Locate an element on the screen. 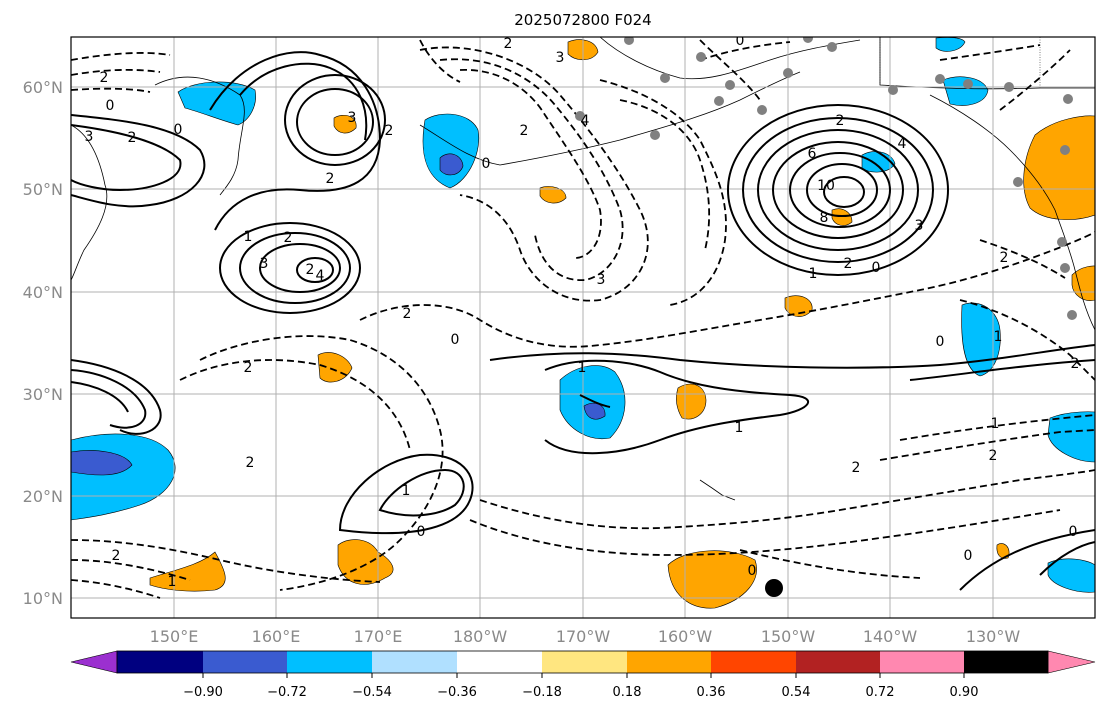 Image resolution: width=1105 pixels, height=712 pixels. lon-label: 130°W is located at coordinates (993, 636).